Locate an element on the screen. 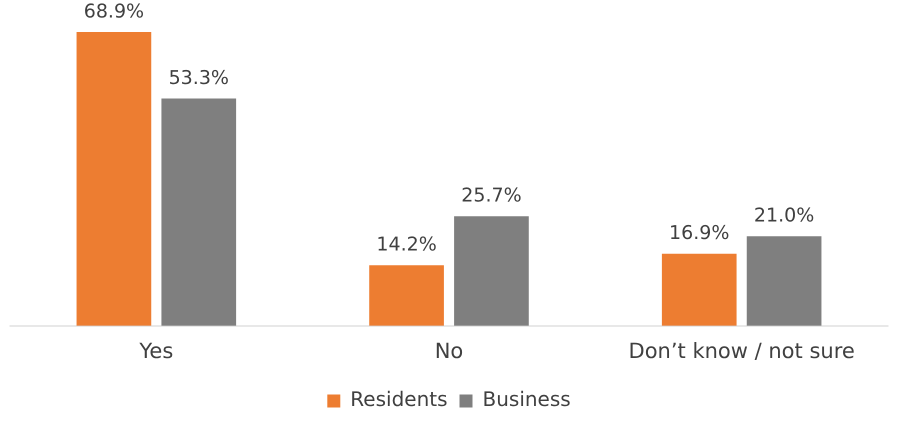 The image size is (898, 421). data-label: 53.3% is located at coordinates (198, 77).